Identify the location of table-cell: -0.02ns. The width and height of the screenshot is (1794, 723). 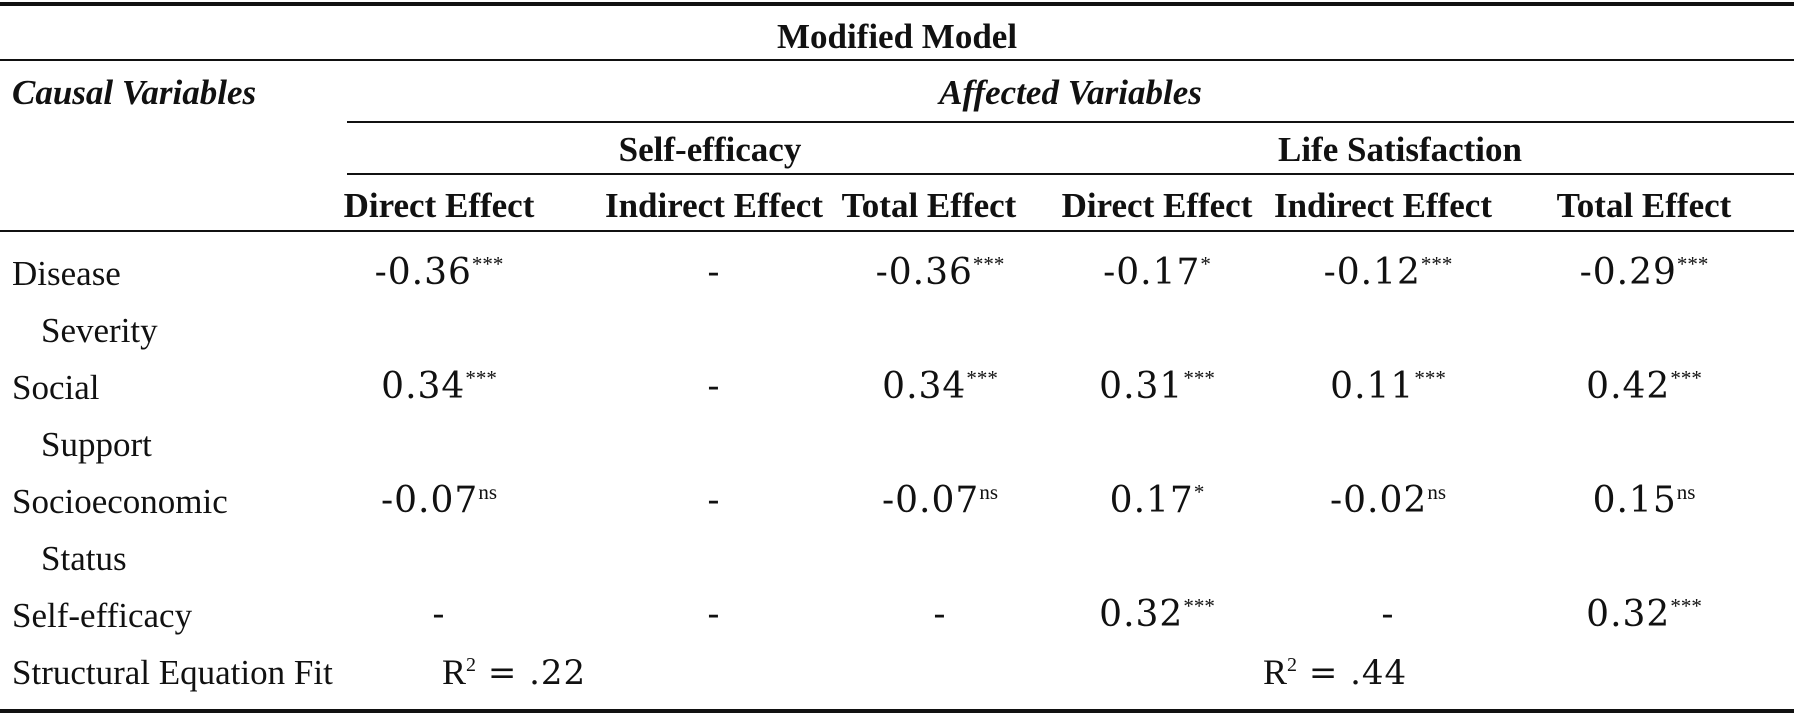
(1388, 500).